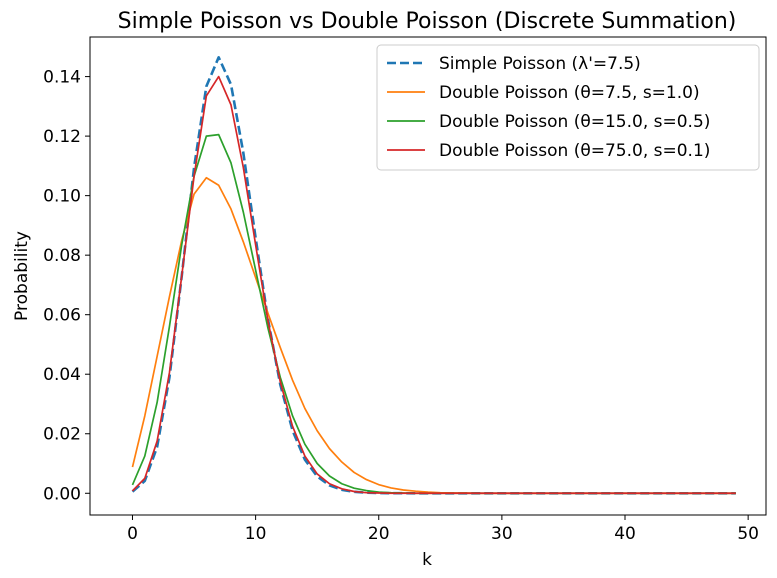 The width and height of the screenshot is (777, 578). What do you see at coordinates (132, 534) in the screenshot?
I see `x-tick-label: 0` at bounding box center [132, 534].